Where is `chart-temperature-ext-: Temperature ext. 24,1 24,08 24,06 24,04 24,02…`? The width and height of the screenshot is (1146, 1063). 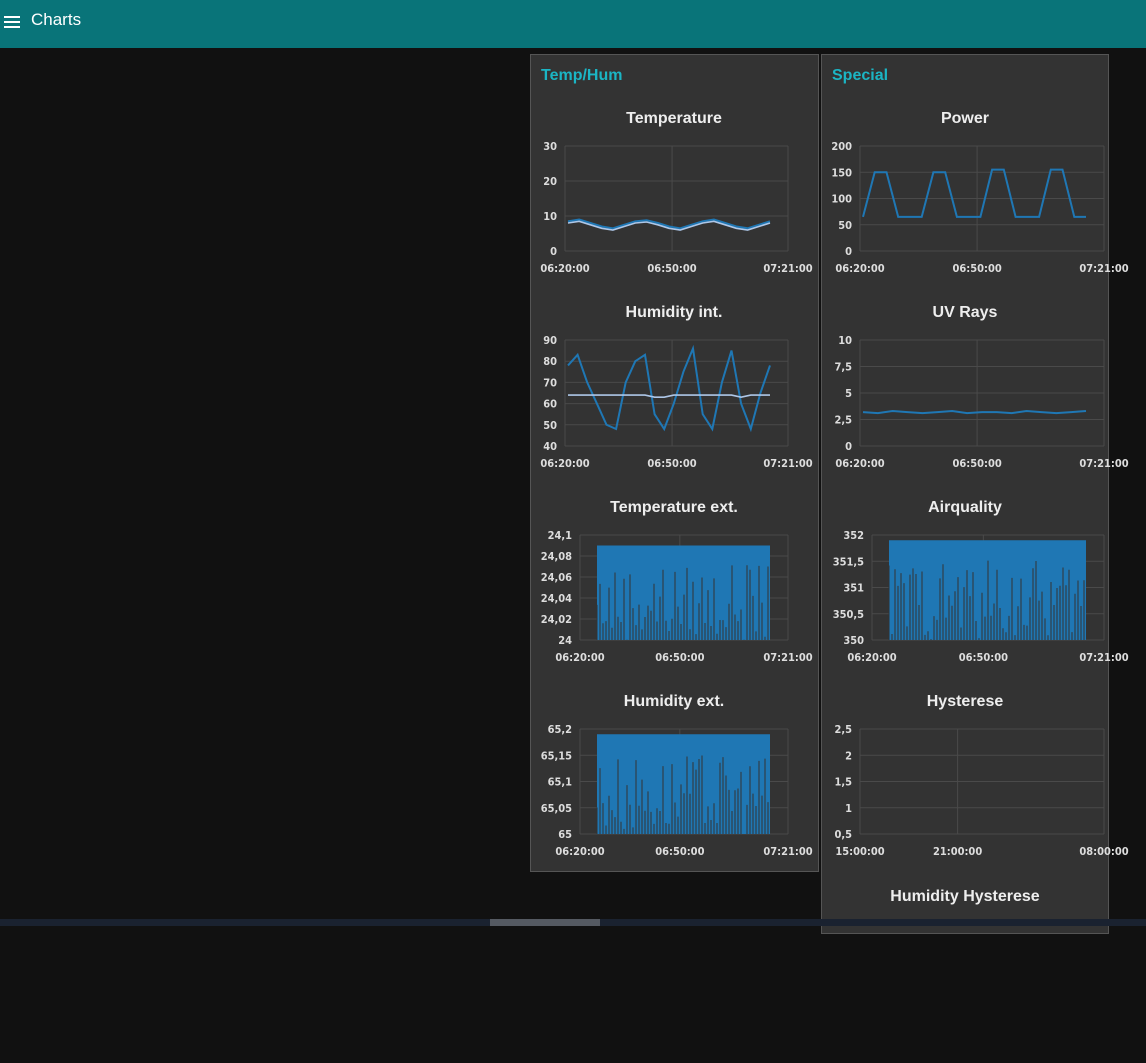 chart-temperature-ext-: Temperature ext. 24,1 24,08 24,06 24,04 24,02… is located at coordinates (674, 586).